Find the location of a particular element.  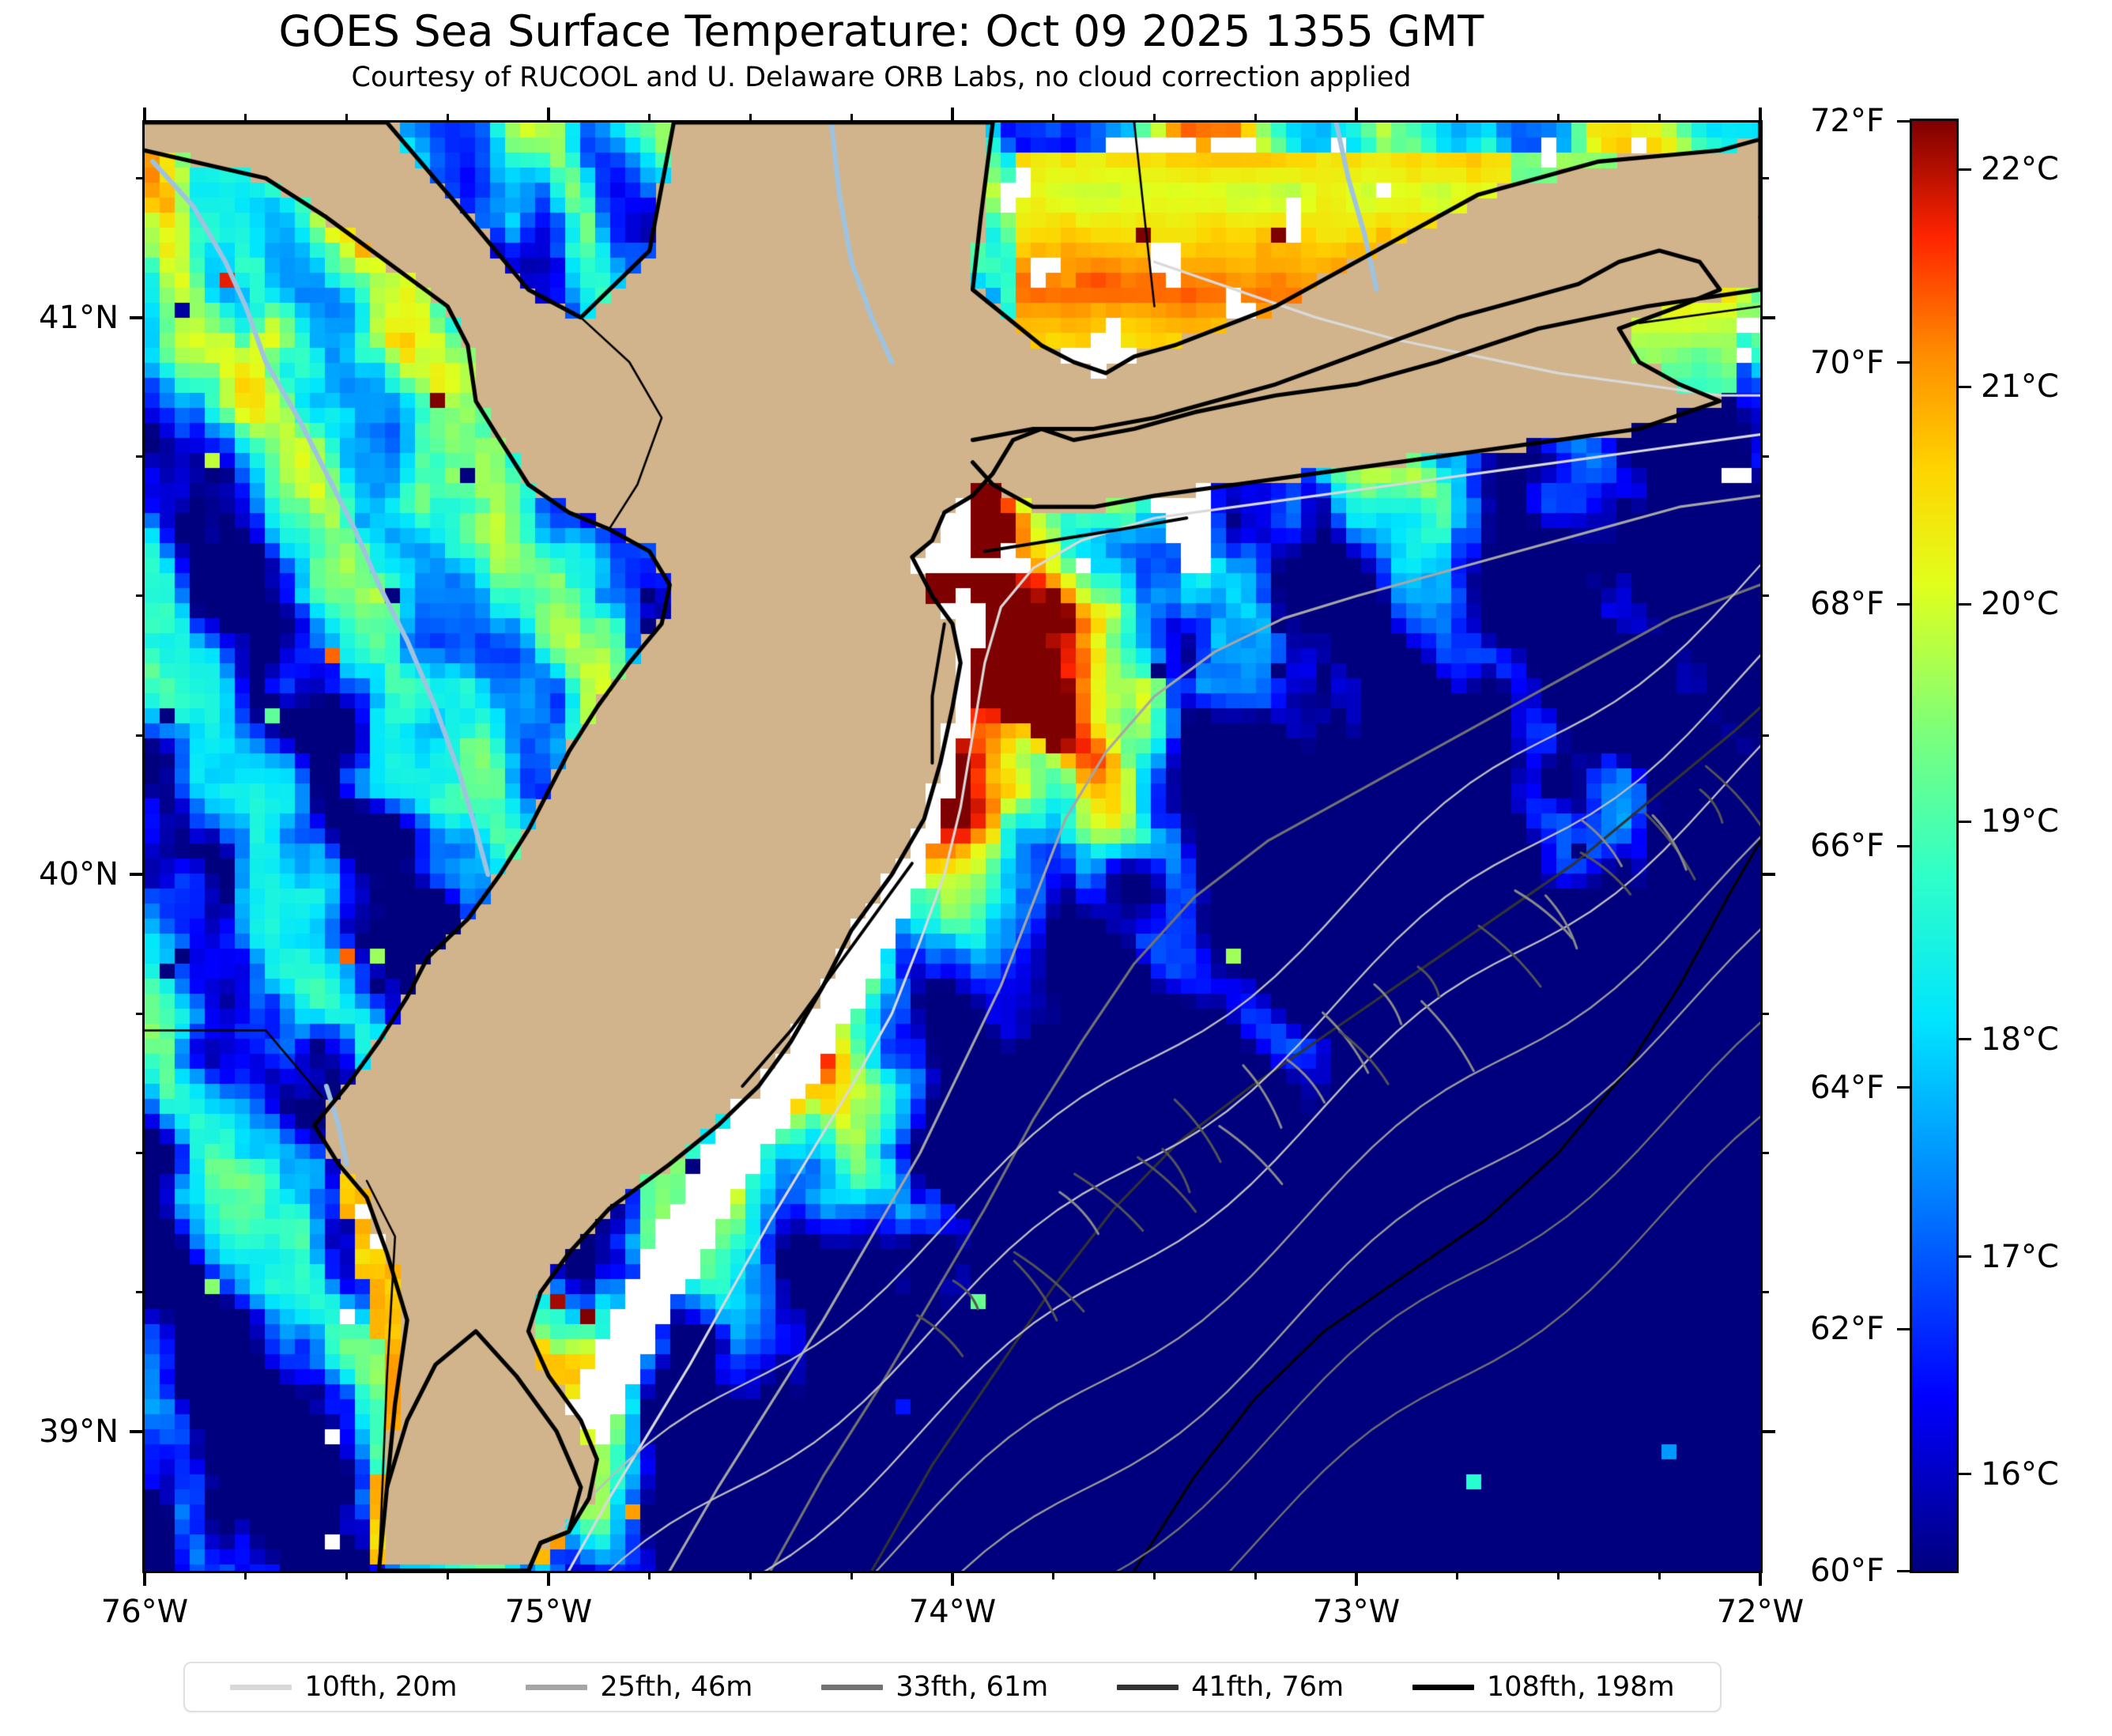

y-tick-label: 41°N is located at coordinates (79, 317).